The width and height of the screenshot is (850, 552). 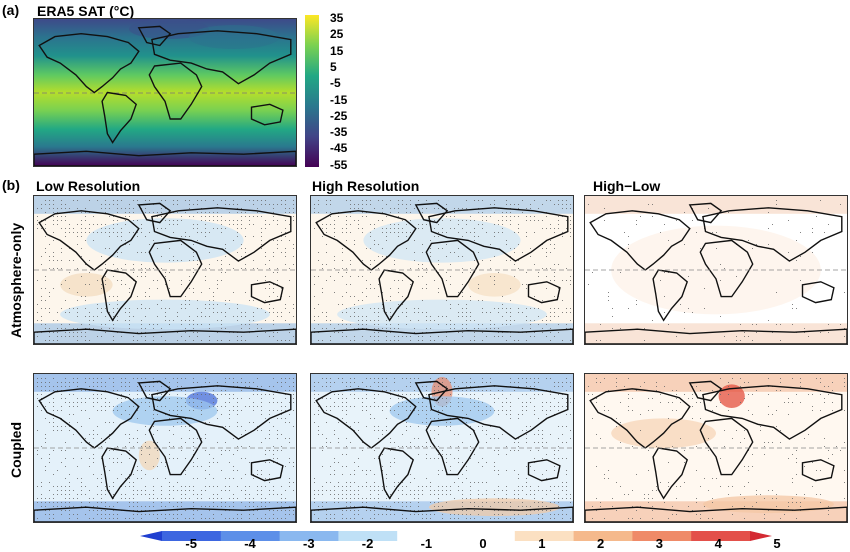 What do you see at coordinates (337, 18) in the screenshot?
I see `sat-colorbar-tick: 35` at bounding box center [337, 18].